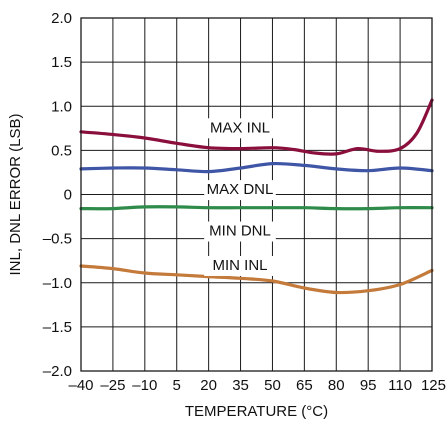 This screenshot has height=427, width=448. I want to click on x-tick-label: 35, so click(240, 385).